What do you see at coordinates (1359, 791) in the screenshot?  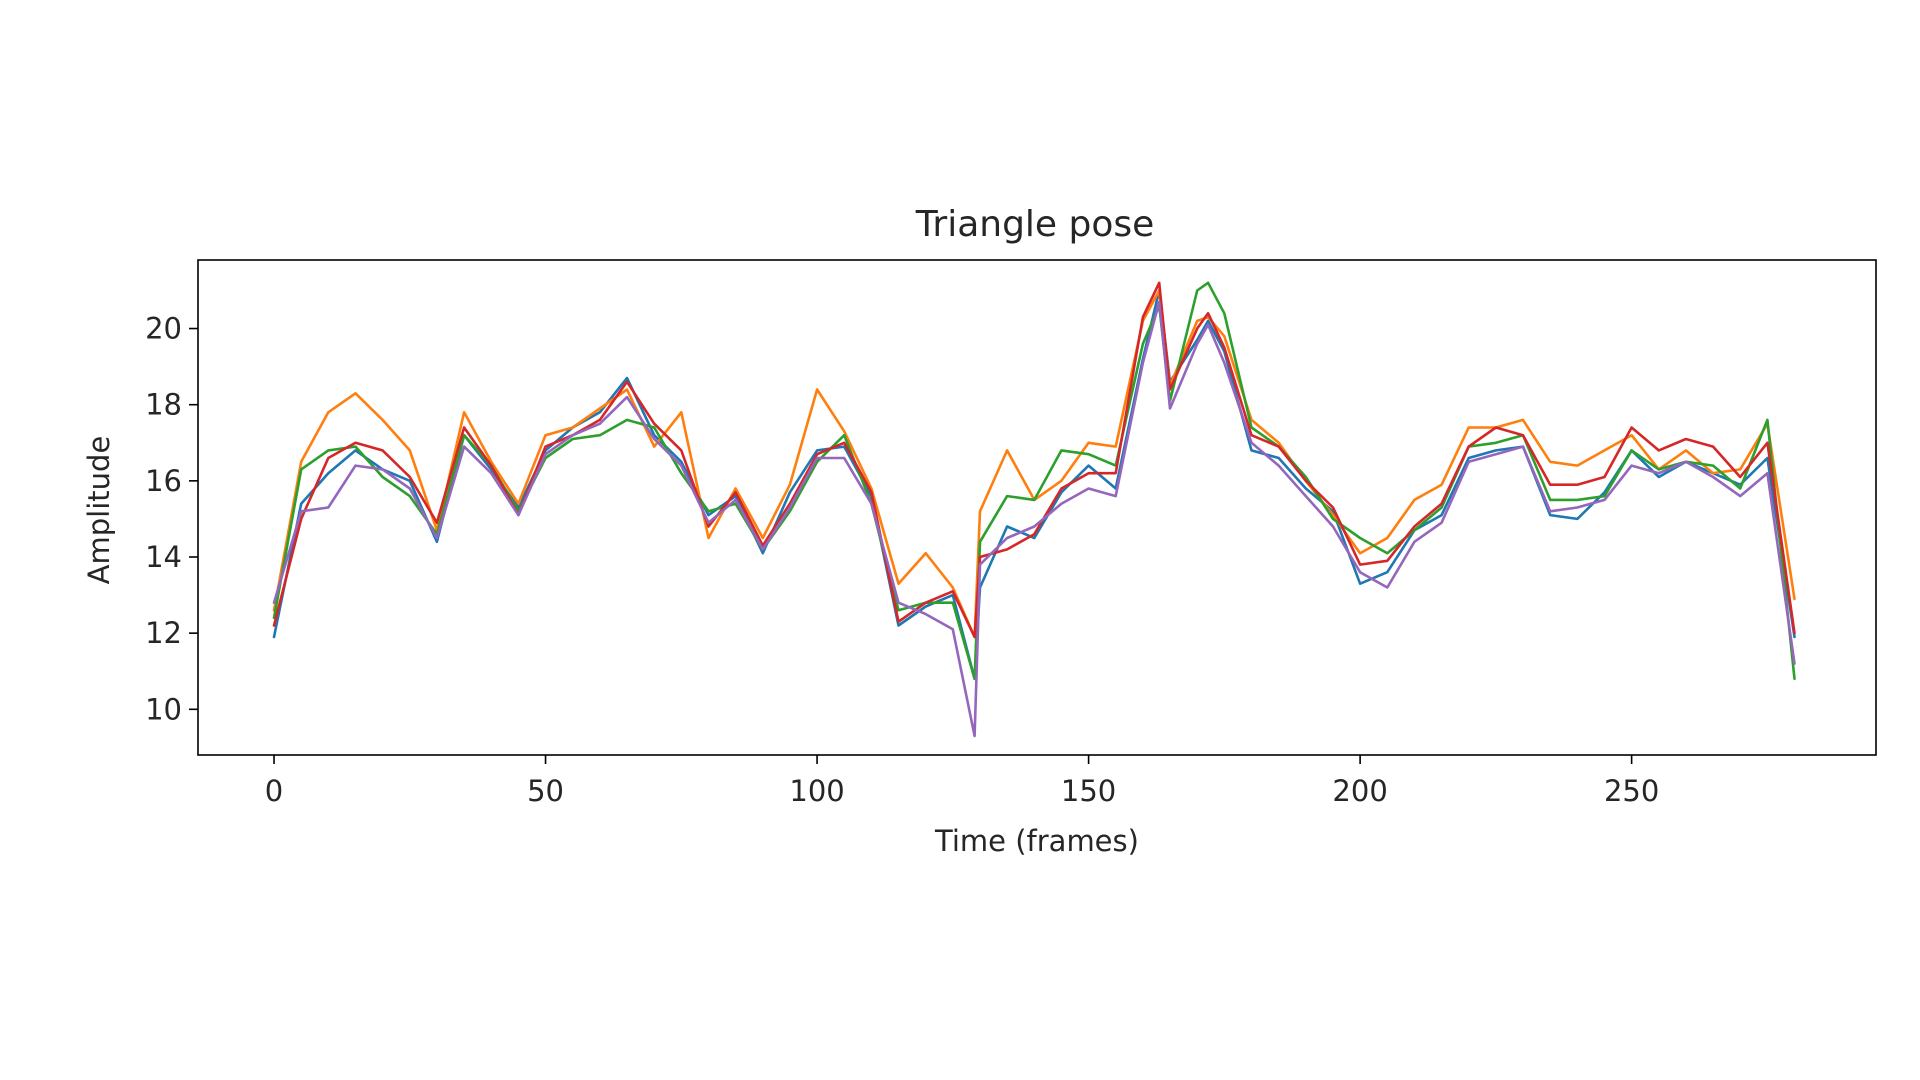 I see `x-tick-label: 200` at bounding box center [1359, 791].